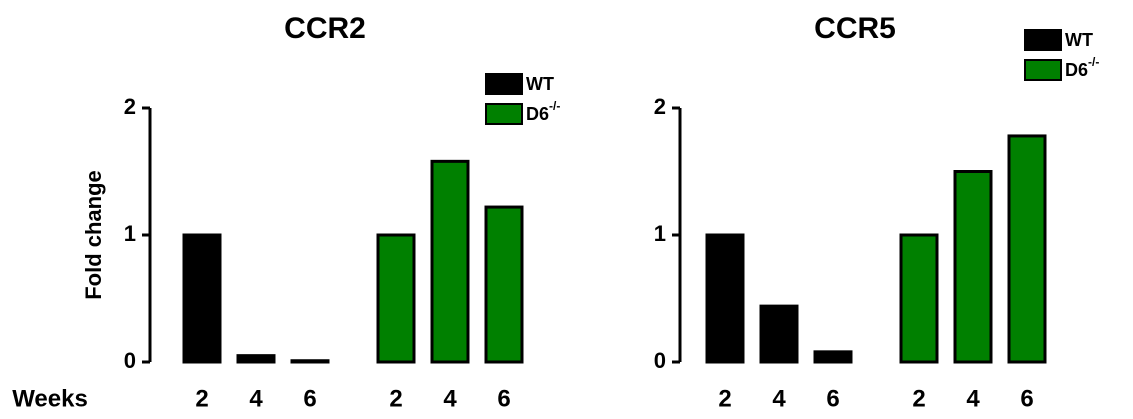  Describe the element at coordinates (325, 28) in the screenshot. I see `chart-title: CCR2` at that location.